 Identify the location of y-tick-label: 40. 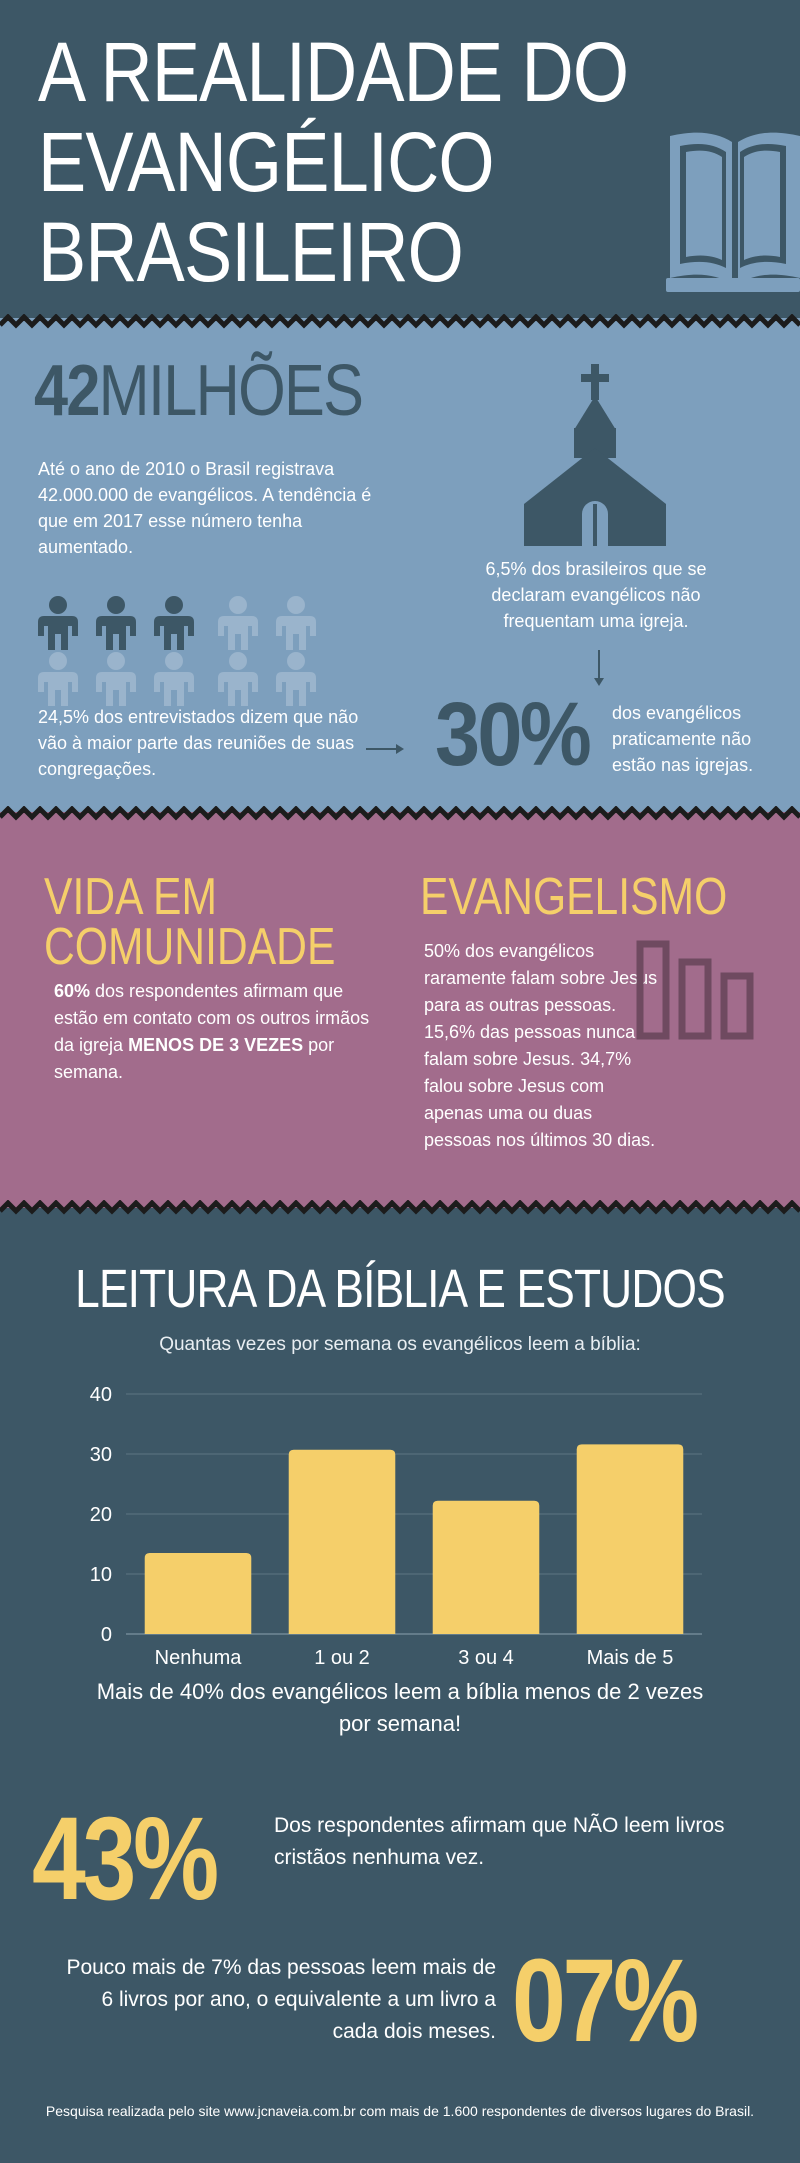
(101, 1395).